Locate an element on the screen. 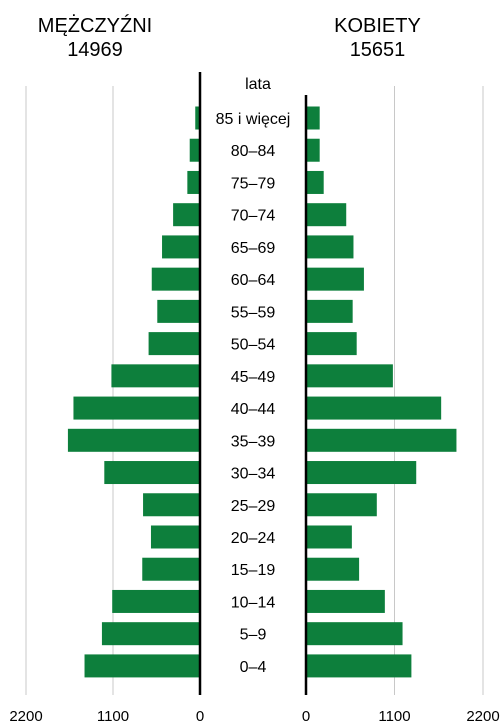 The height and width of the screenshot is (723, 500). x-tick-label-right: 0 is located at coordinates (306, 715).